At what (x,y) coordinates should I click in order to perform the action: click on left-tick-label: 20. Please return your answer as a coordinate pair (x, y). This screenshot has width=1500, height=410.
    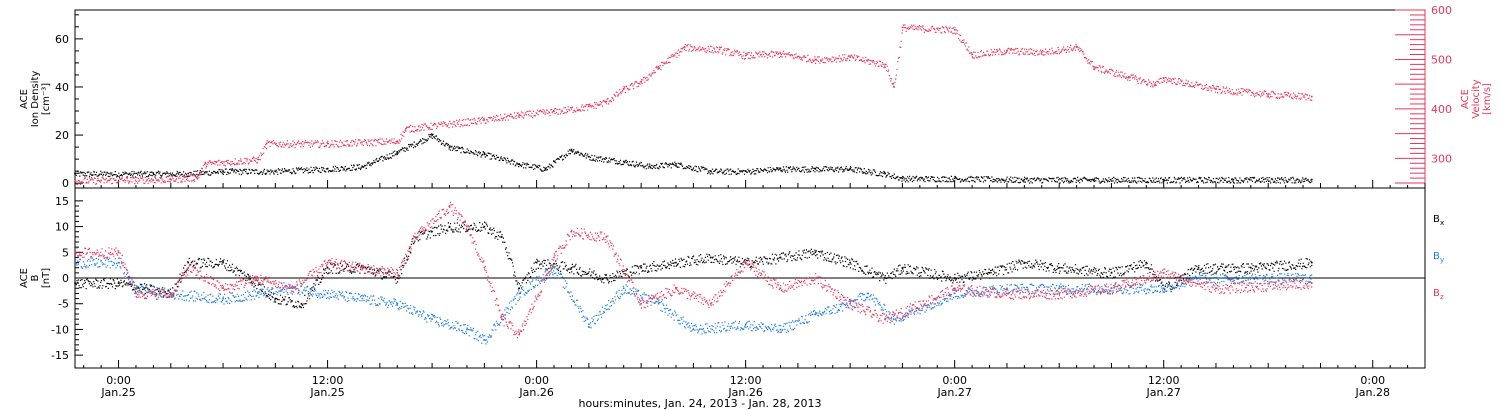
    Looking at the image, I should click on (62, 135).